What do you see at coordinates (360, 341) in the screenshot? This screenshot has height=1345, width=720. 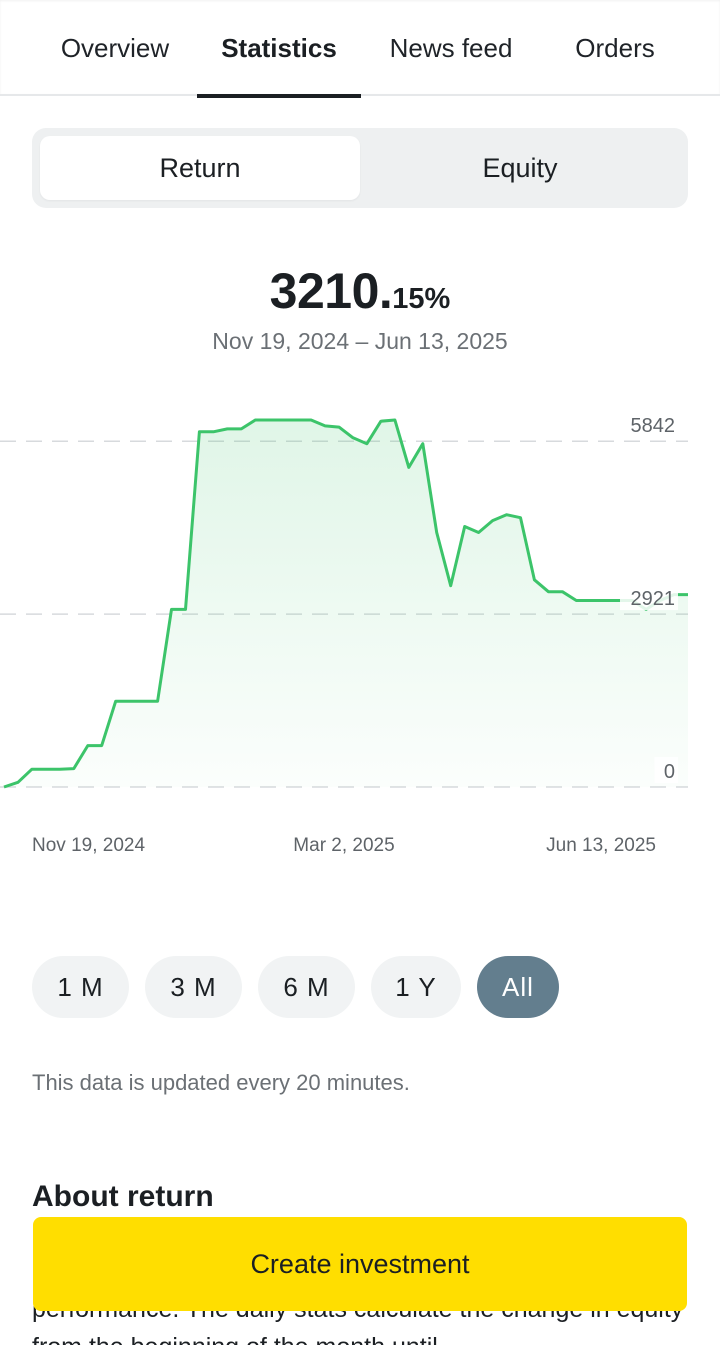 I see `date-range: Nov 19, 2024 – Jun 13, 2025` at bounding box center [360, 341].